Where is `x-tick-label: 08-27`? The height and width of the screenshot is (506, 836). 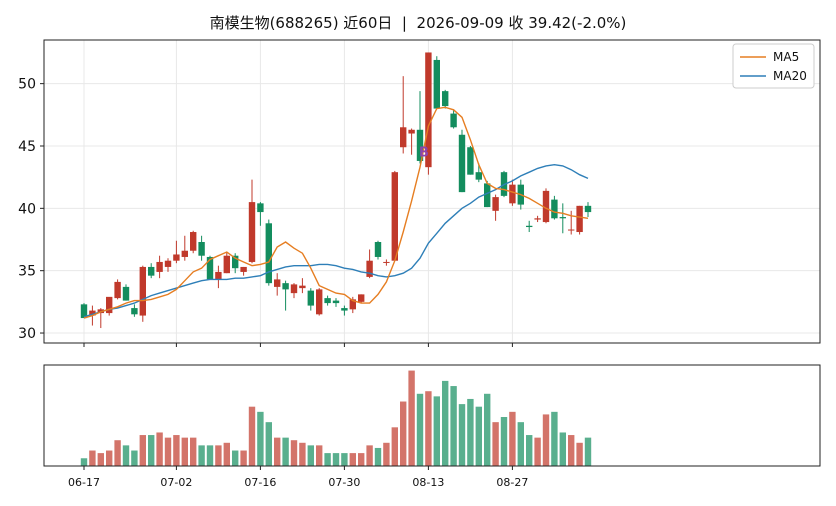
x-tick-label: 08-27 is located at coordinates (512, 482).